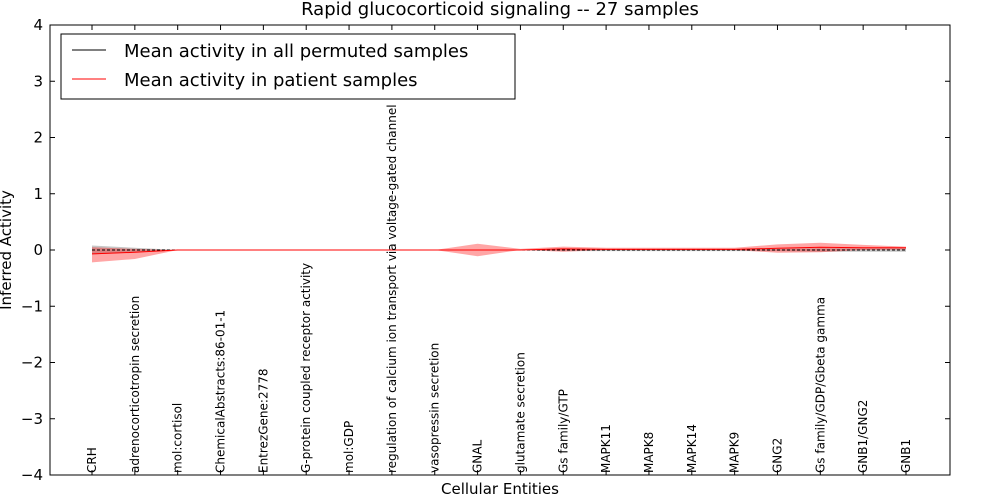 This screenshot has width=1000, height=500. I want to click on y-tick-label: 0, so click(38, 250).